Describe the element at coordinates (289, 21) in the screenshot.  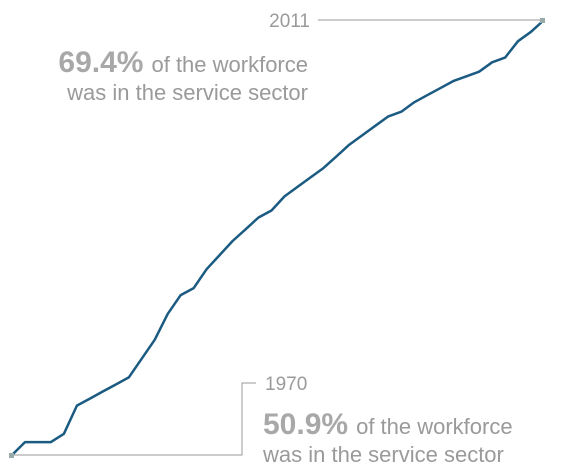
I see `year-label: 2011` at that location.